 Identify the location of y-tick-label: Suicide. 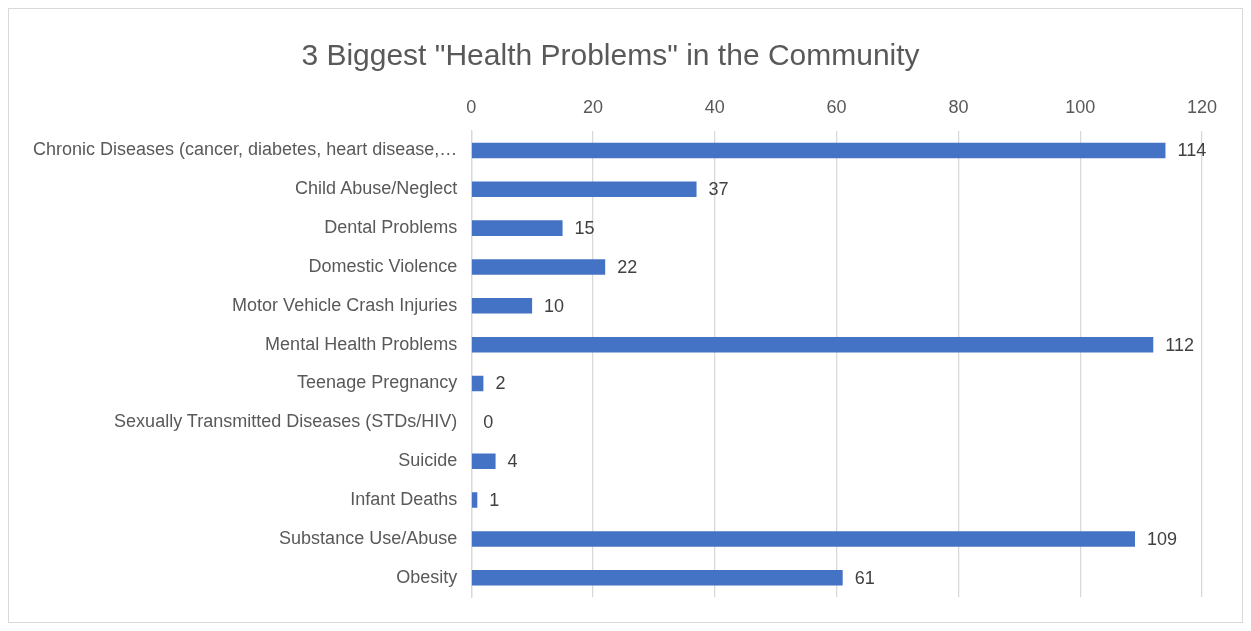
(428, 460).